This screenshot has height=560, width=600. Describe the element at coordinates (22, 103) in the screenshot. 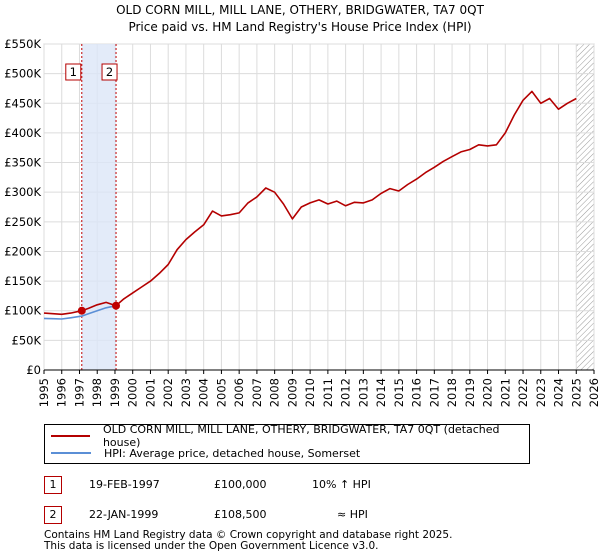

I see `y-tick-label: £450K` at that location.